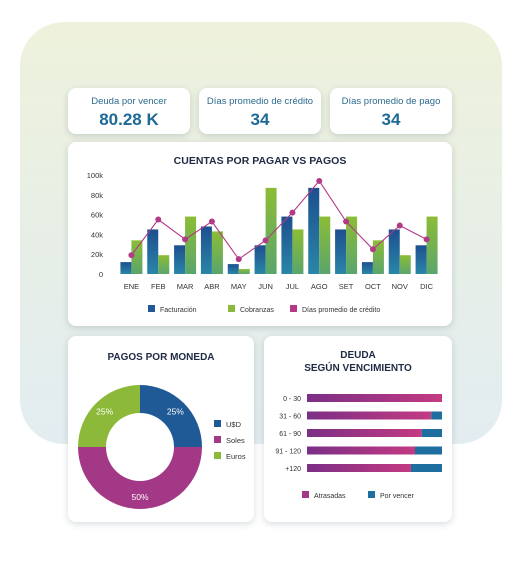  Describe the element at coordinates (234, 424) in the screenshot. I see `legend-label: U$D` at that location.